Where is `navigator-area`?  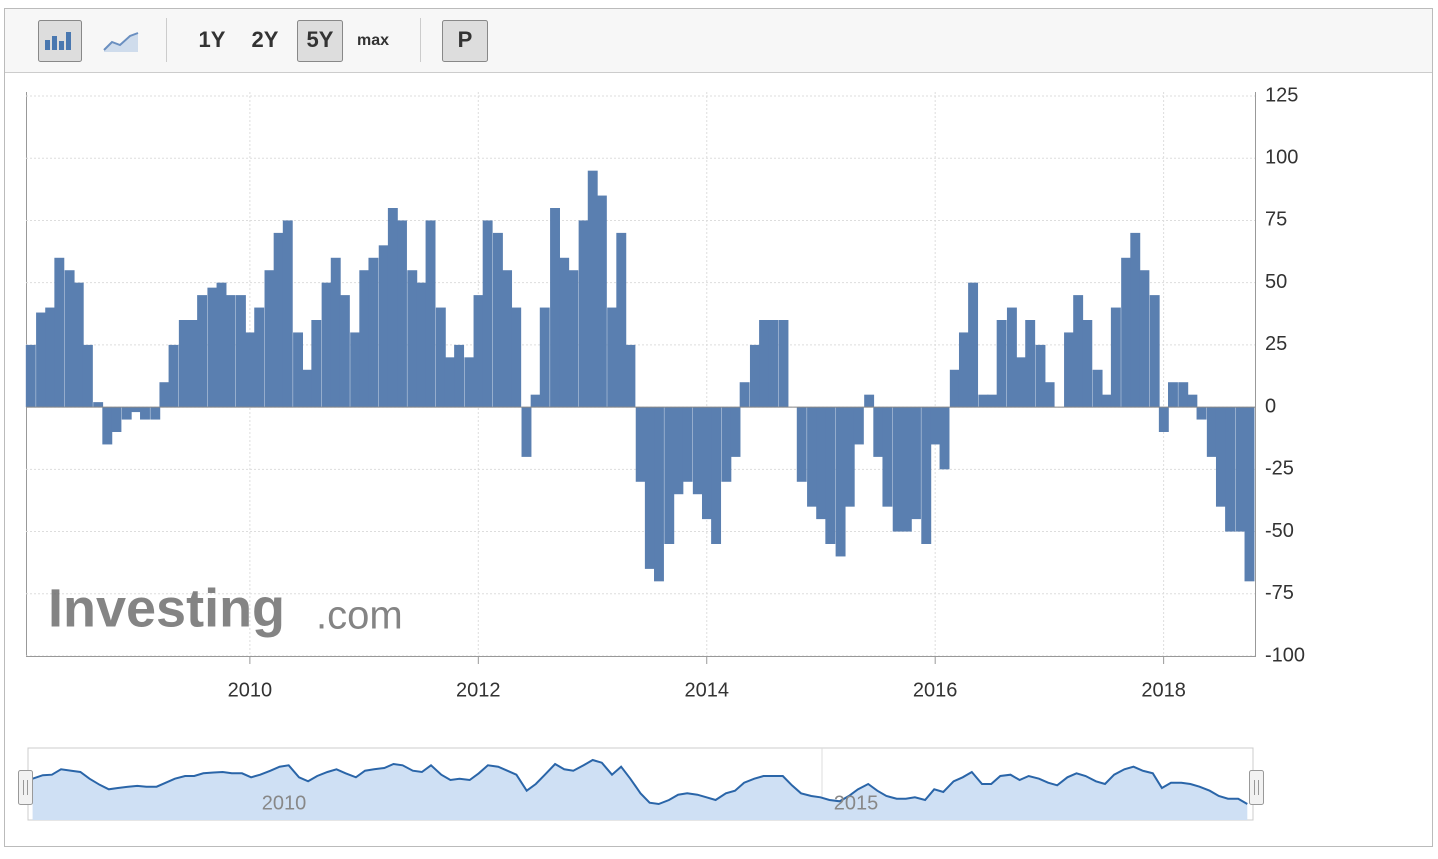 navigator-area is located at coordinates (640, 790).